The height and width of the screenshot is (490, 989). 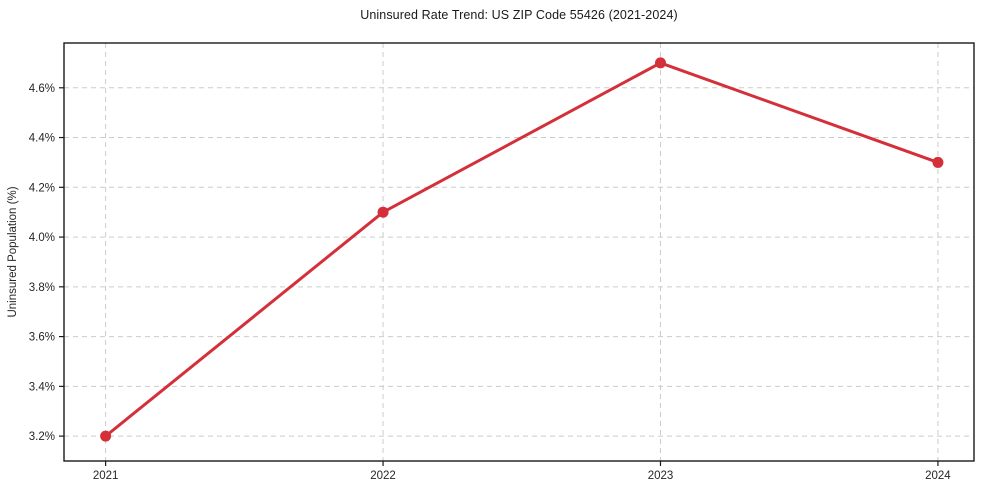 What do you see at coordinates (42, 238) in the screenshot?
I see `y-tick-label: 4.0%` at bounding box center [42, 238].